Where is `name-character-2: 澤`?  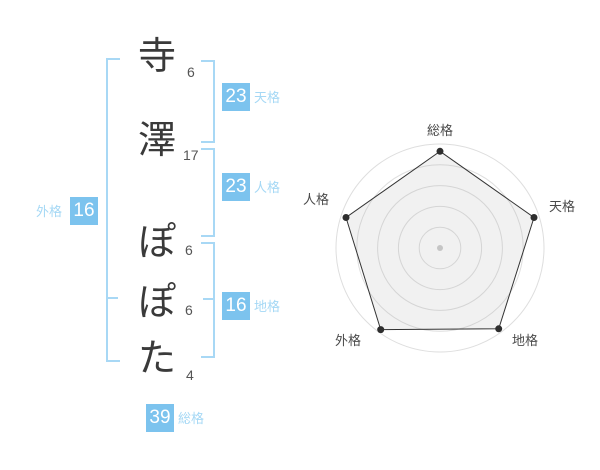
name-character-2: 澤 is located at coordinates (156, 141).